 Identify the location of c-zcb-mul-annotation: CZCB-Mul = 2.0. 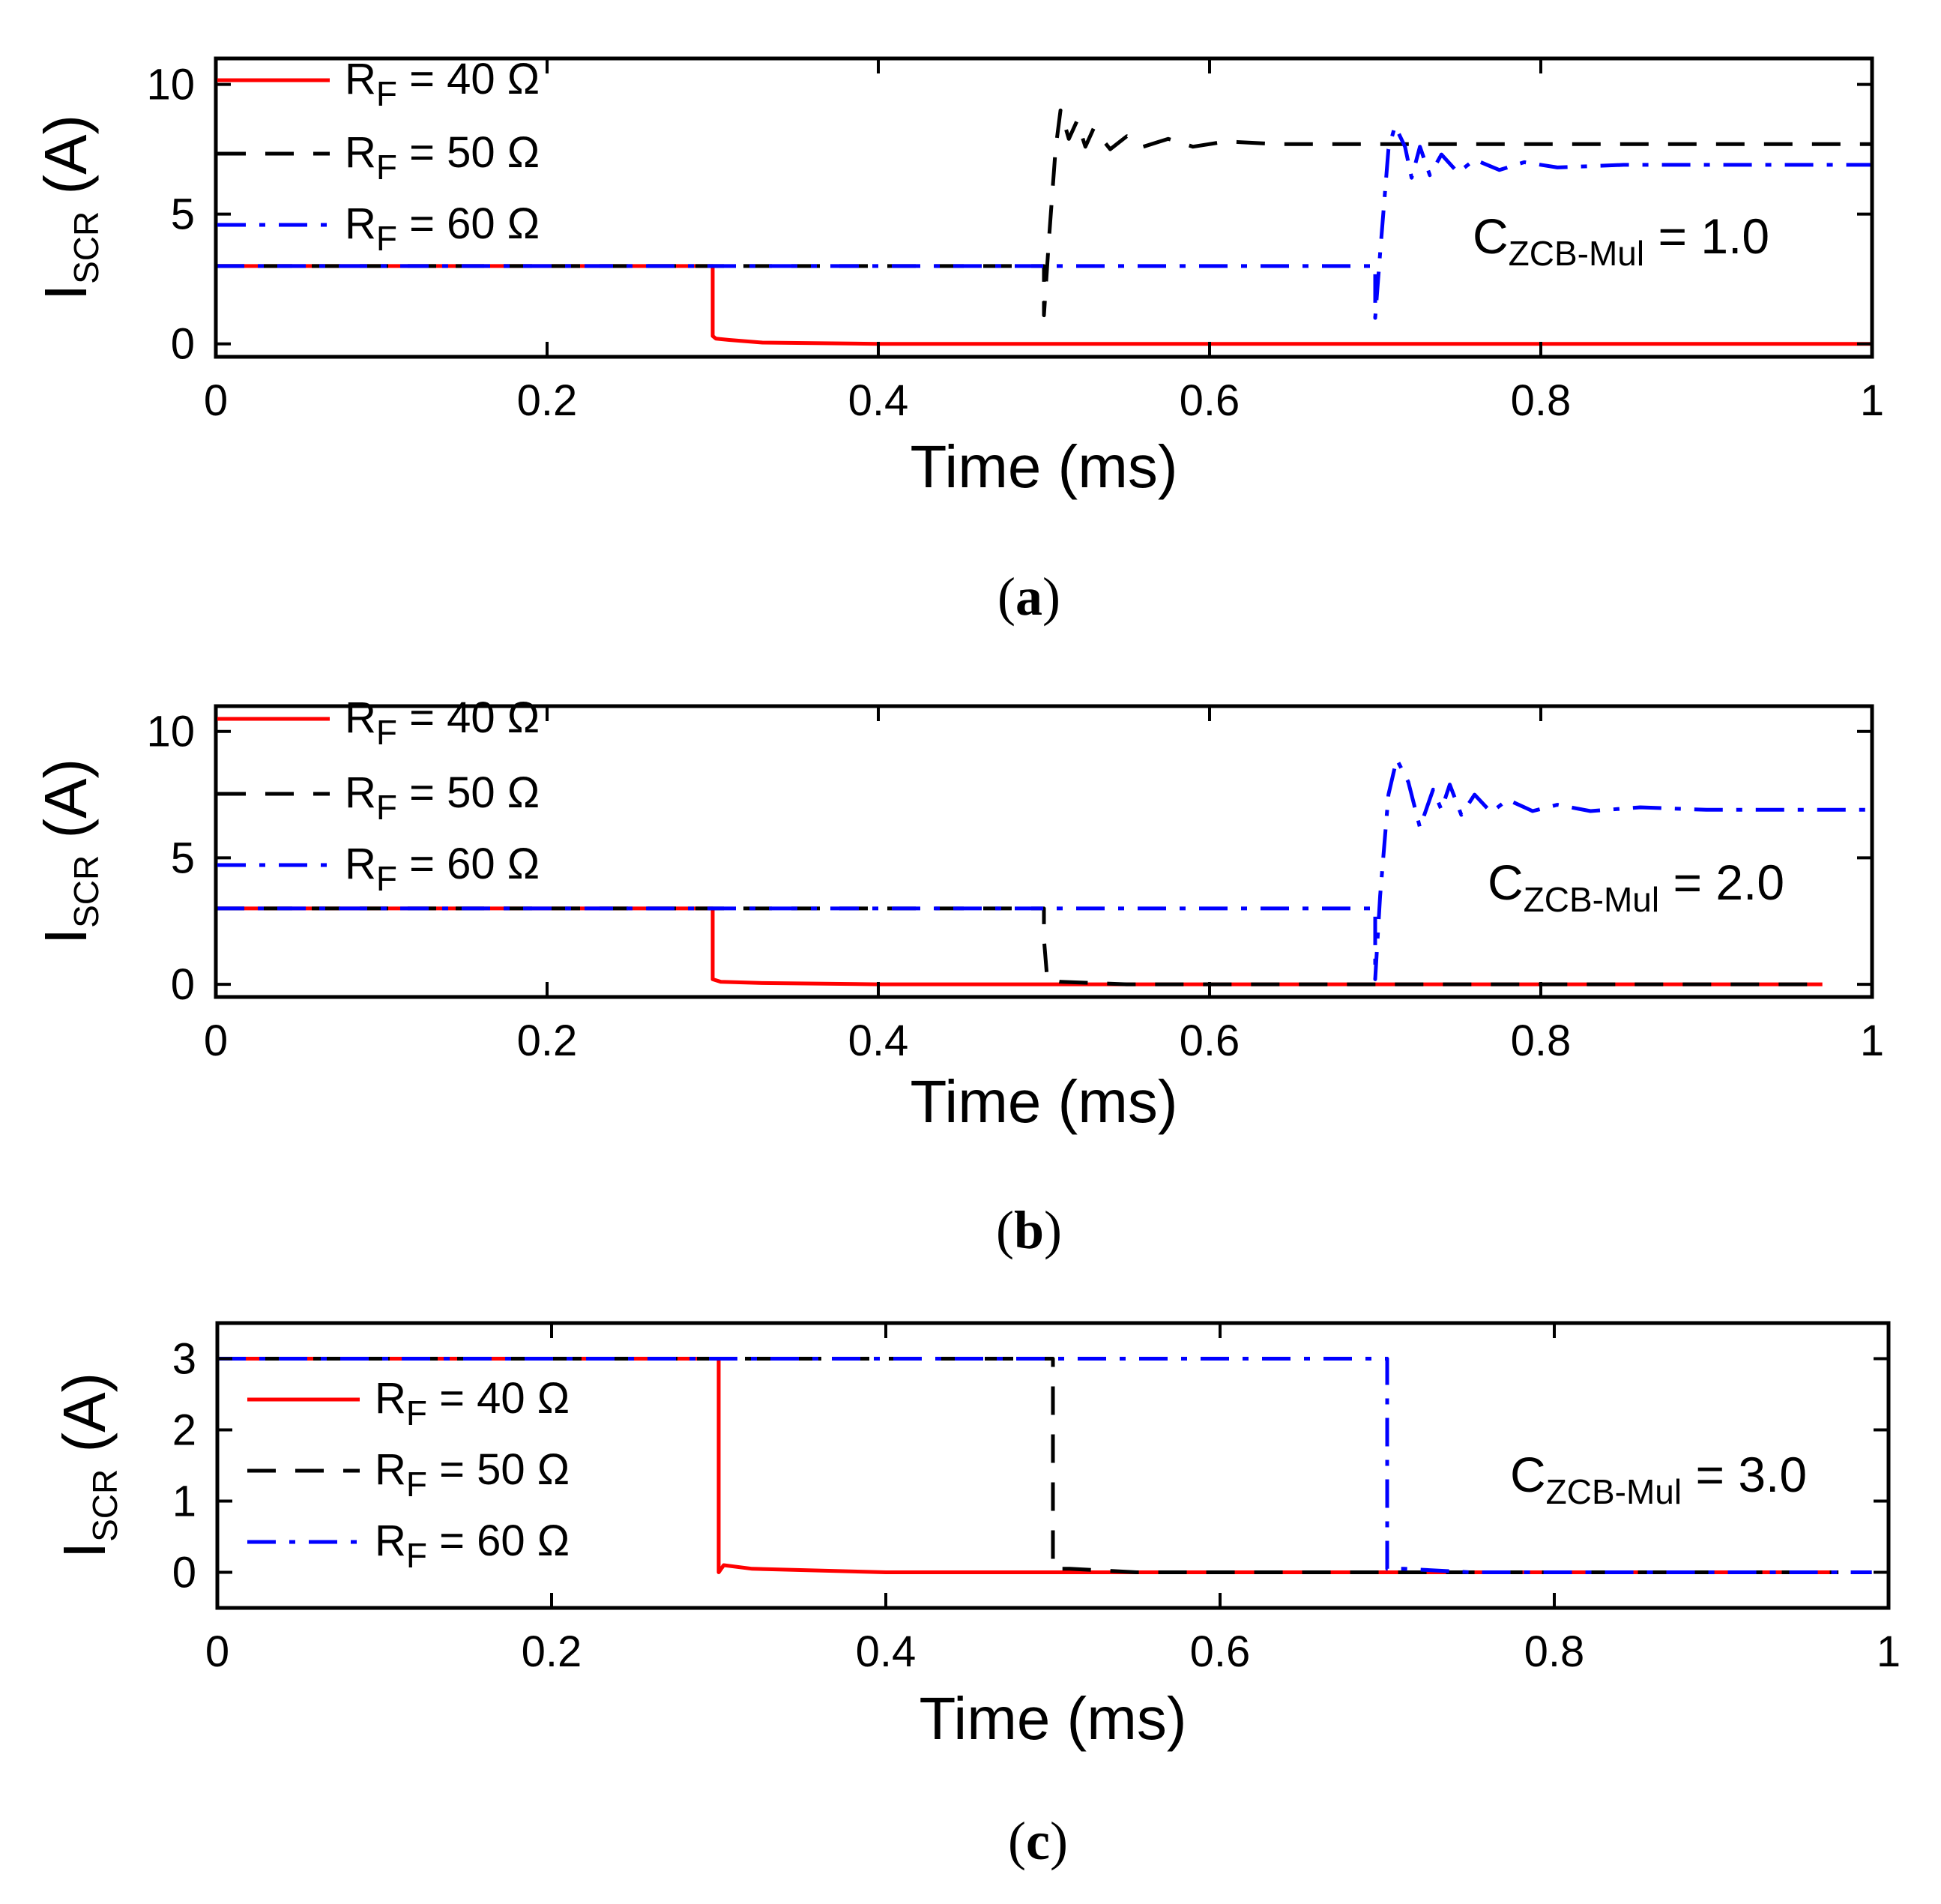
(1636, 887).